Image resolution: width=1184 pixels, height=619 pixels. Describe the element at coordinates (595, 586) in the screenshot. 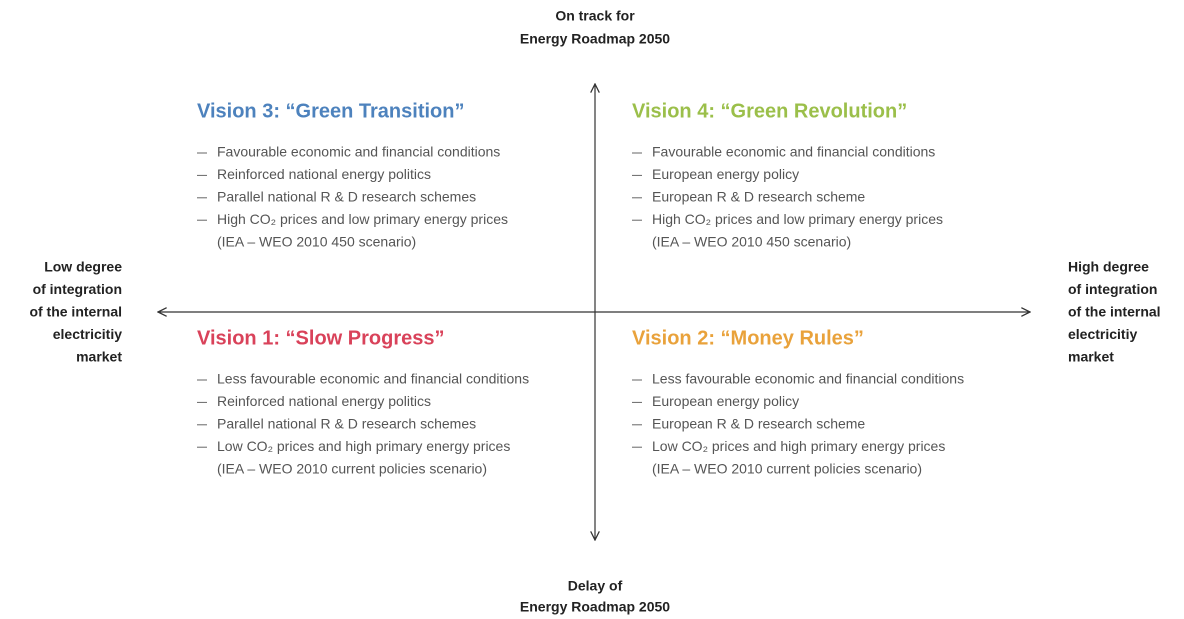

I see `axis-label: Delay of` at that location.